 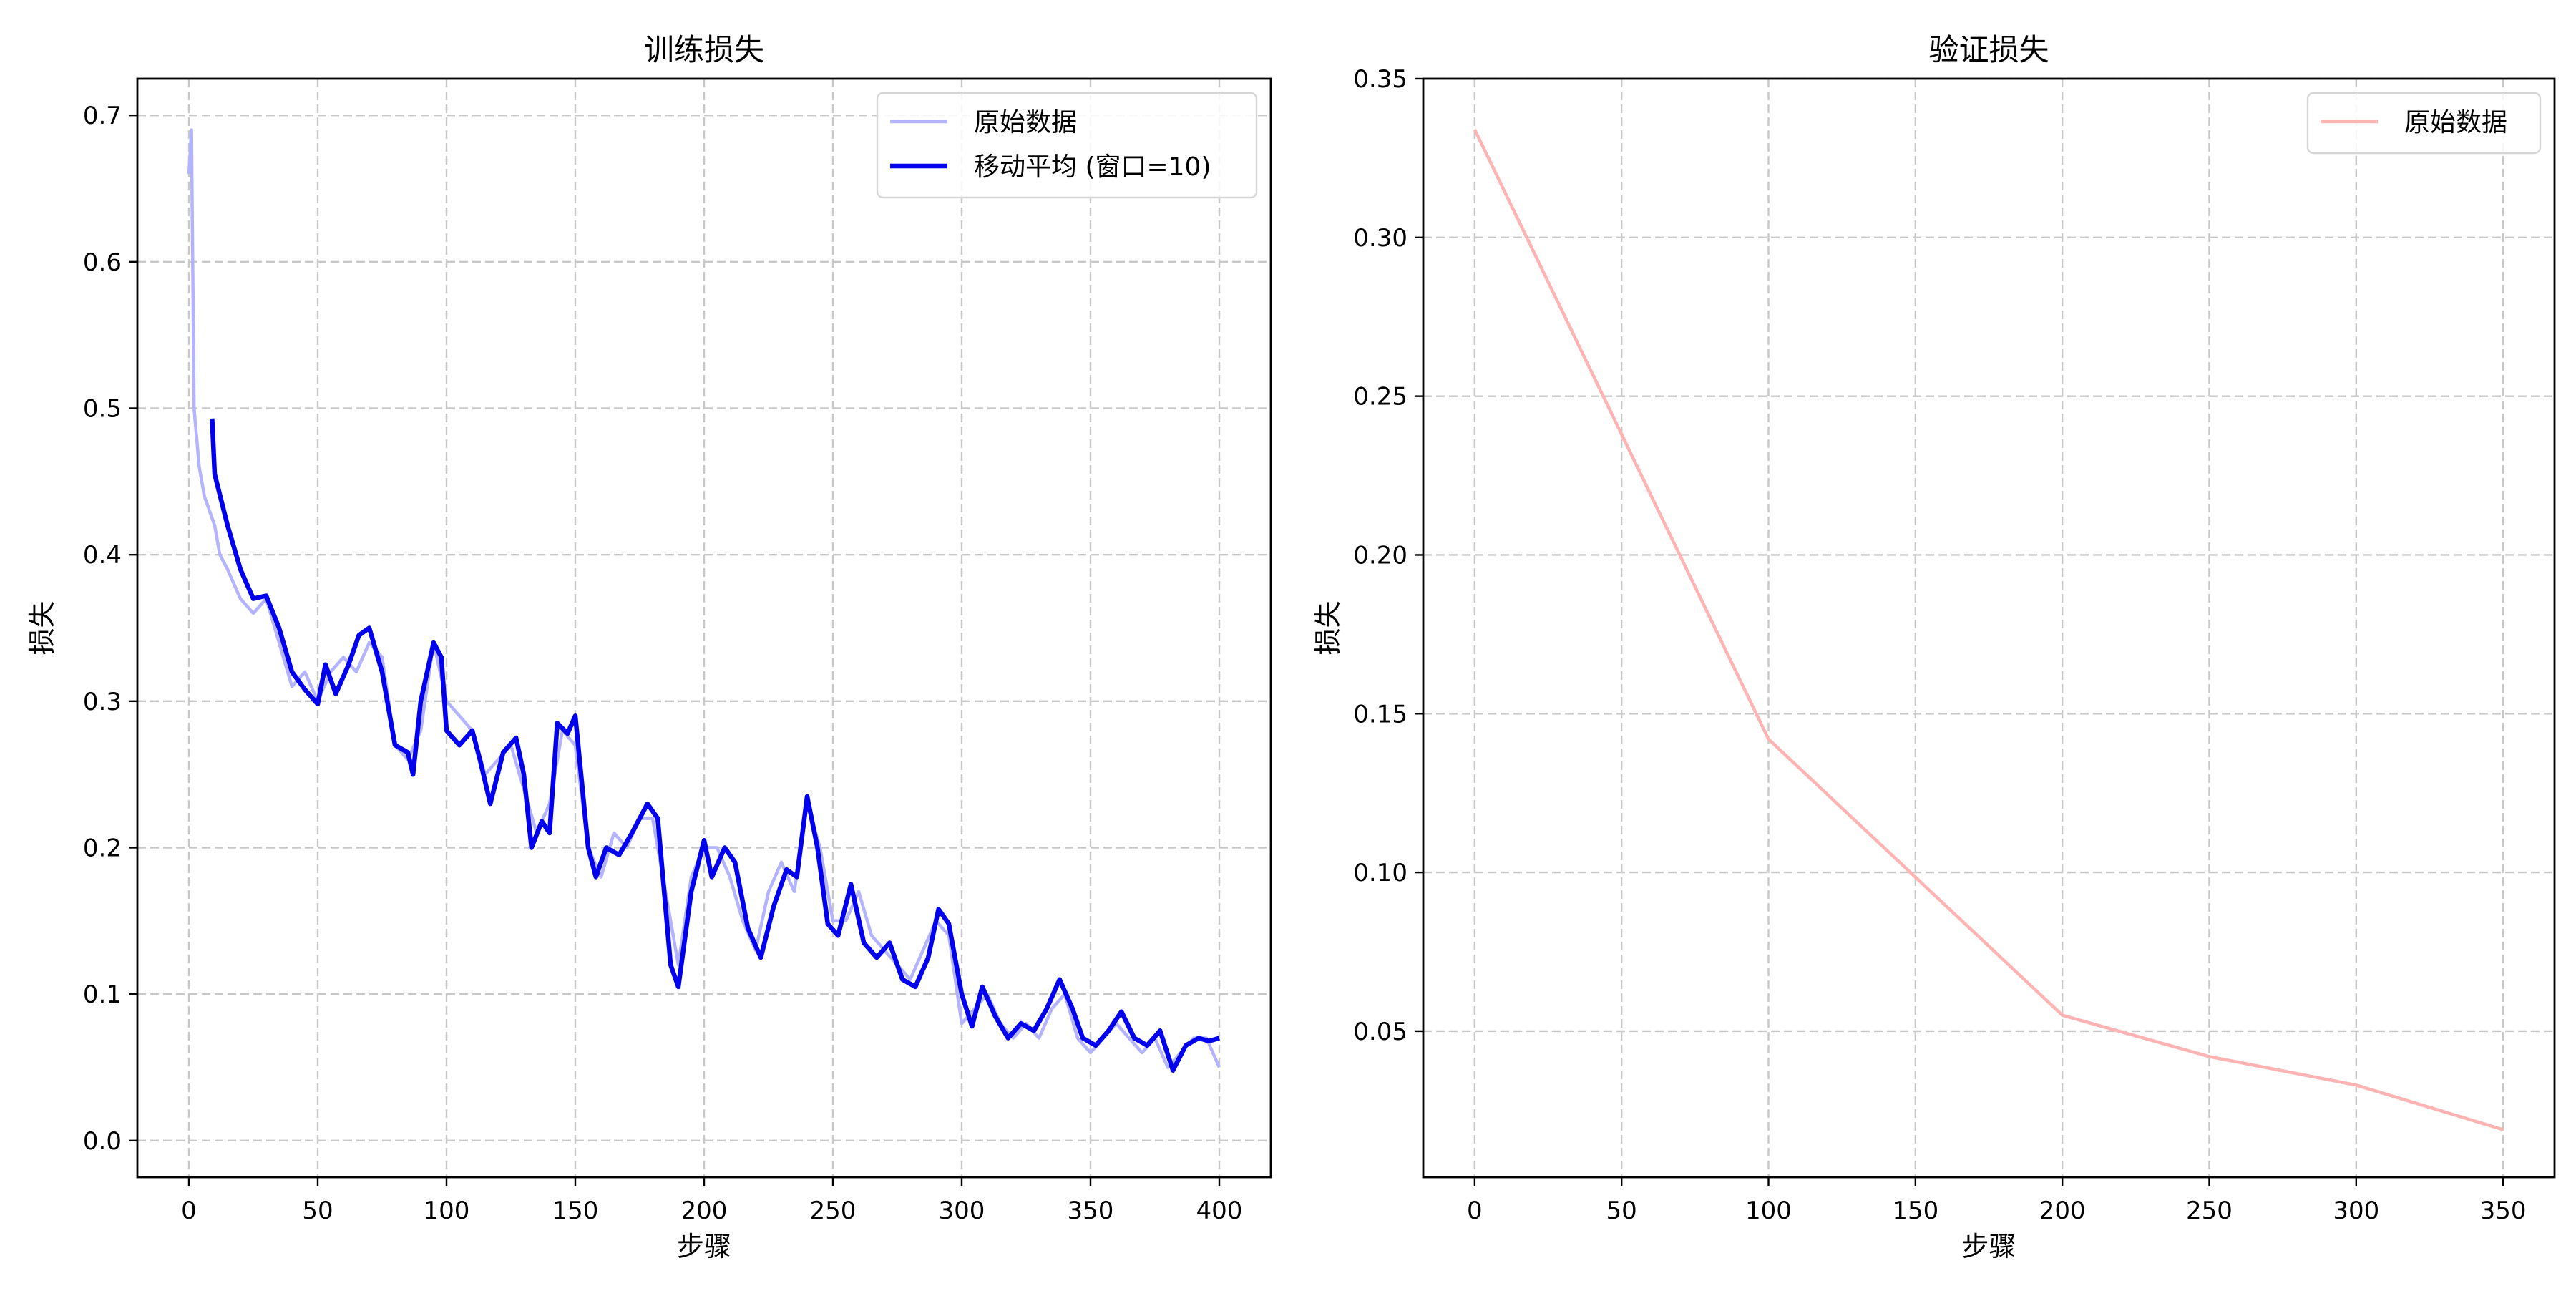 What do you see at coordinates (1380, 79) in the screenshot?
I see `y-tick-label: 0.35` at bounding box center [1380, 79].